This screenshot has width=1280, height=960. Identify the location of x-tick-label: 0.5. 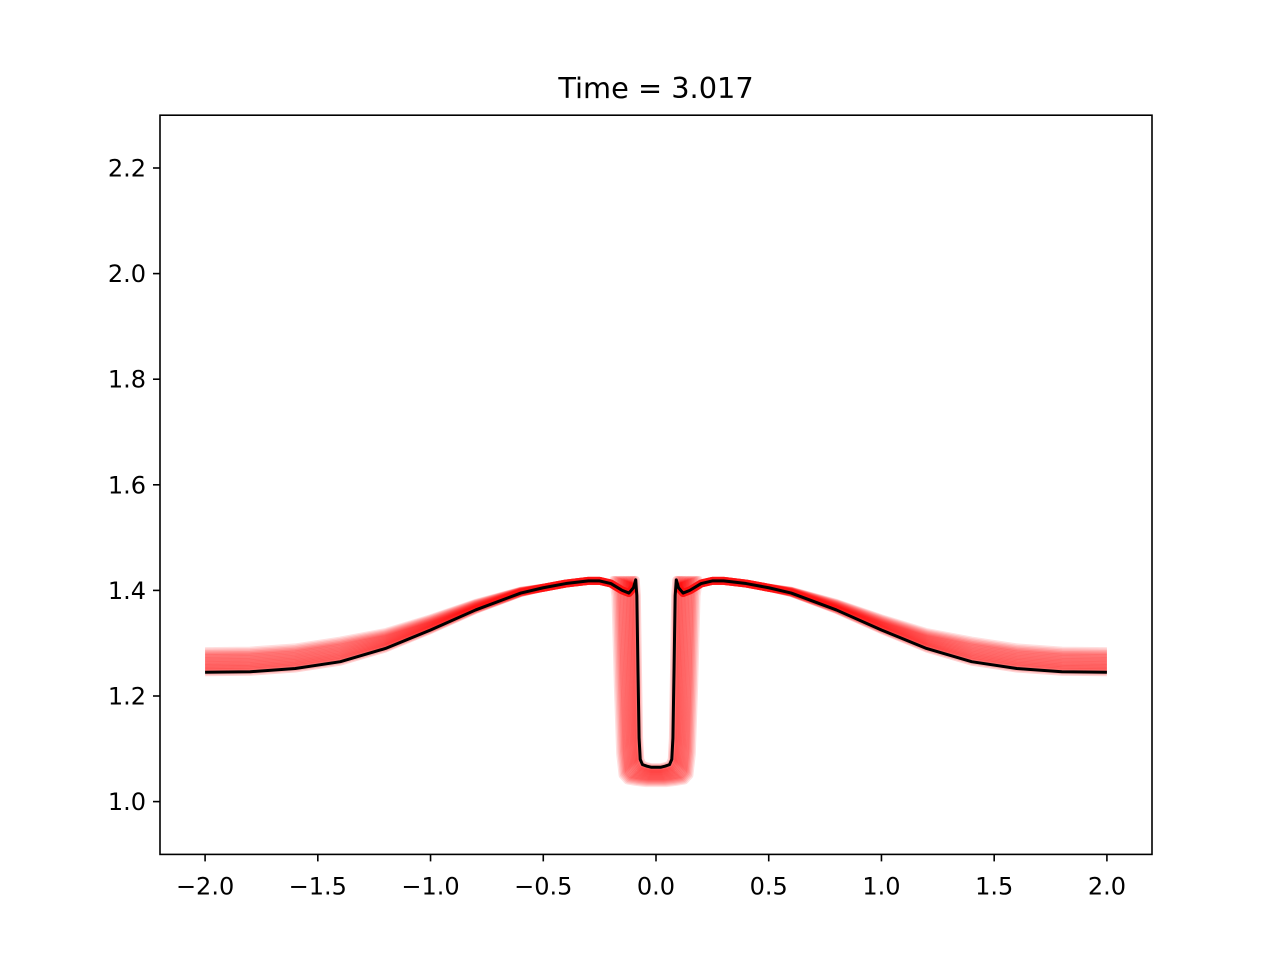
(769, 886).